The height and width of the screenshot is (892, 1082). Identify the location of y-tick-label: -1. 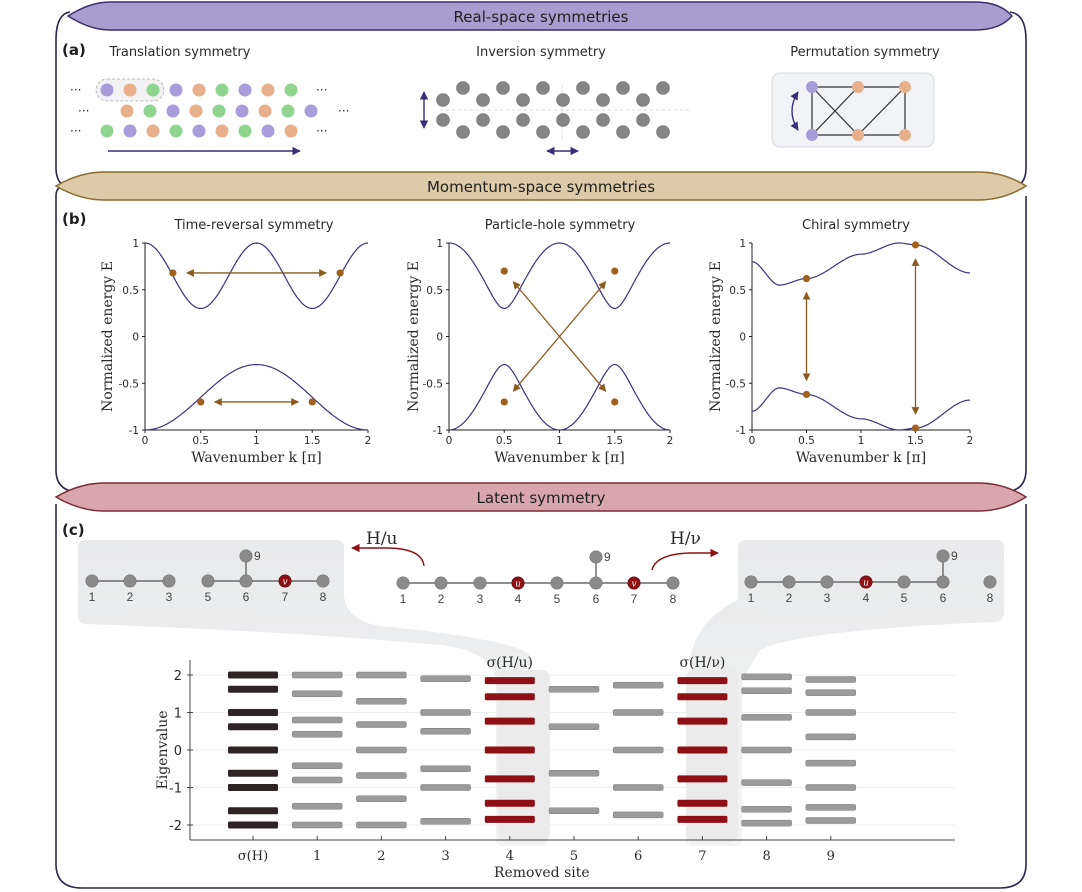
(134, 431).